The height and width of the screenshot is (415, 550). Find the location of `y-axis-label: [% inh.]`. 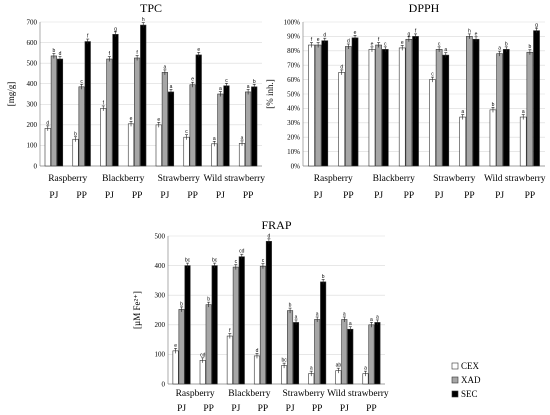

y-axis-label: [% inh.] is located at coordinates (270, 94).